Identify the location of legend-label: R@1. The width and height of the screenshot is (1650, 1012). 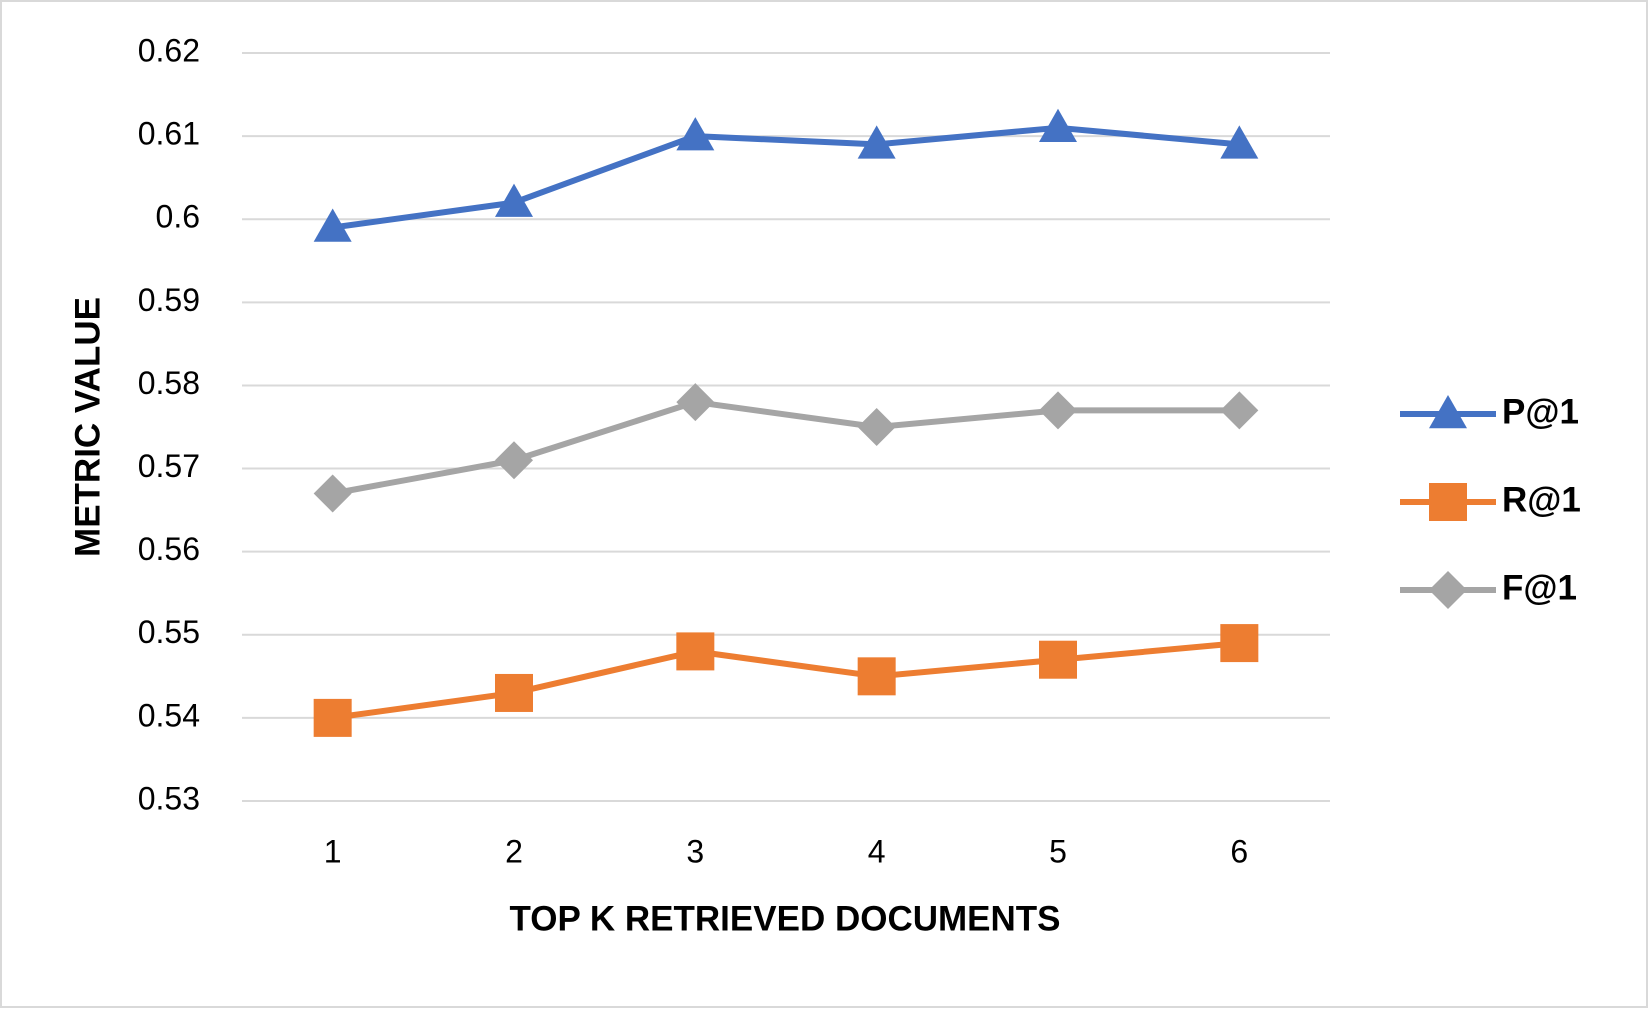
(1541, 499).